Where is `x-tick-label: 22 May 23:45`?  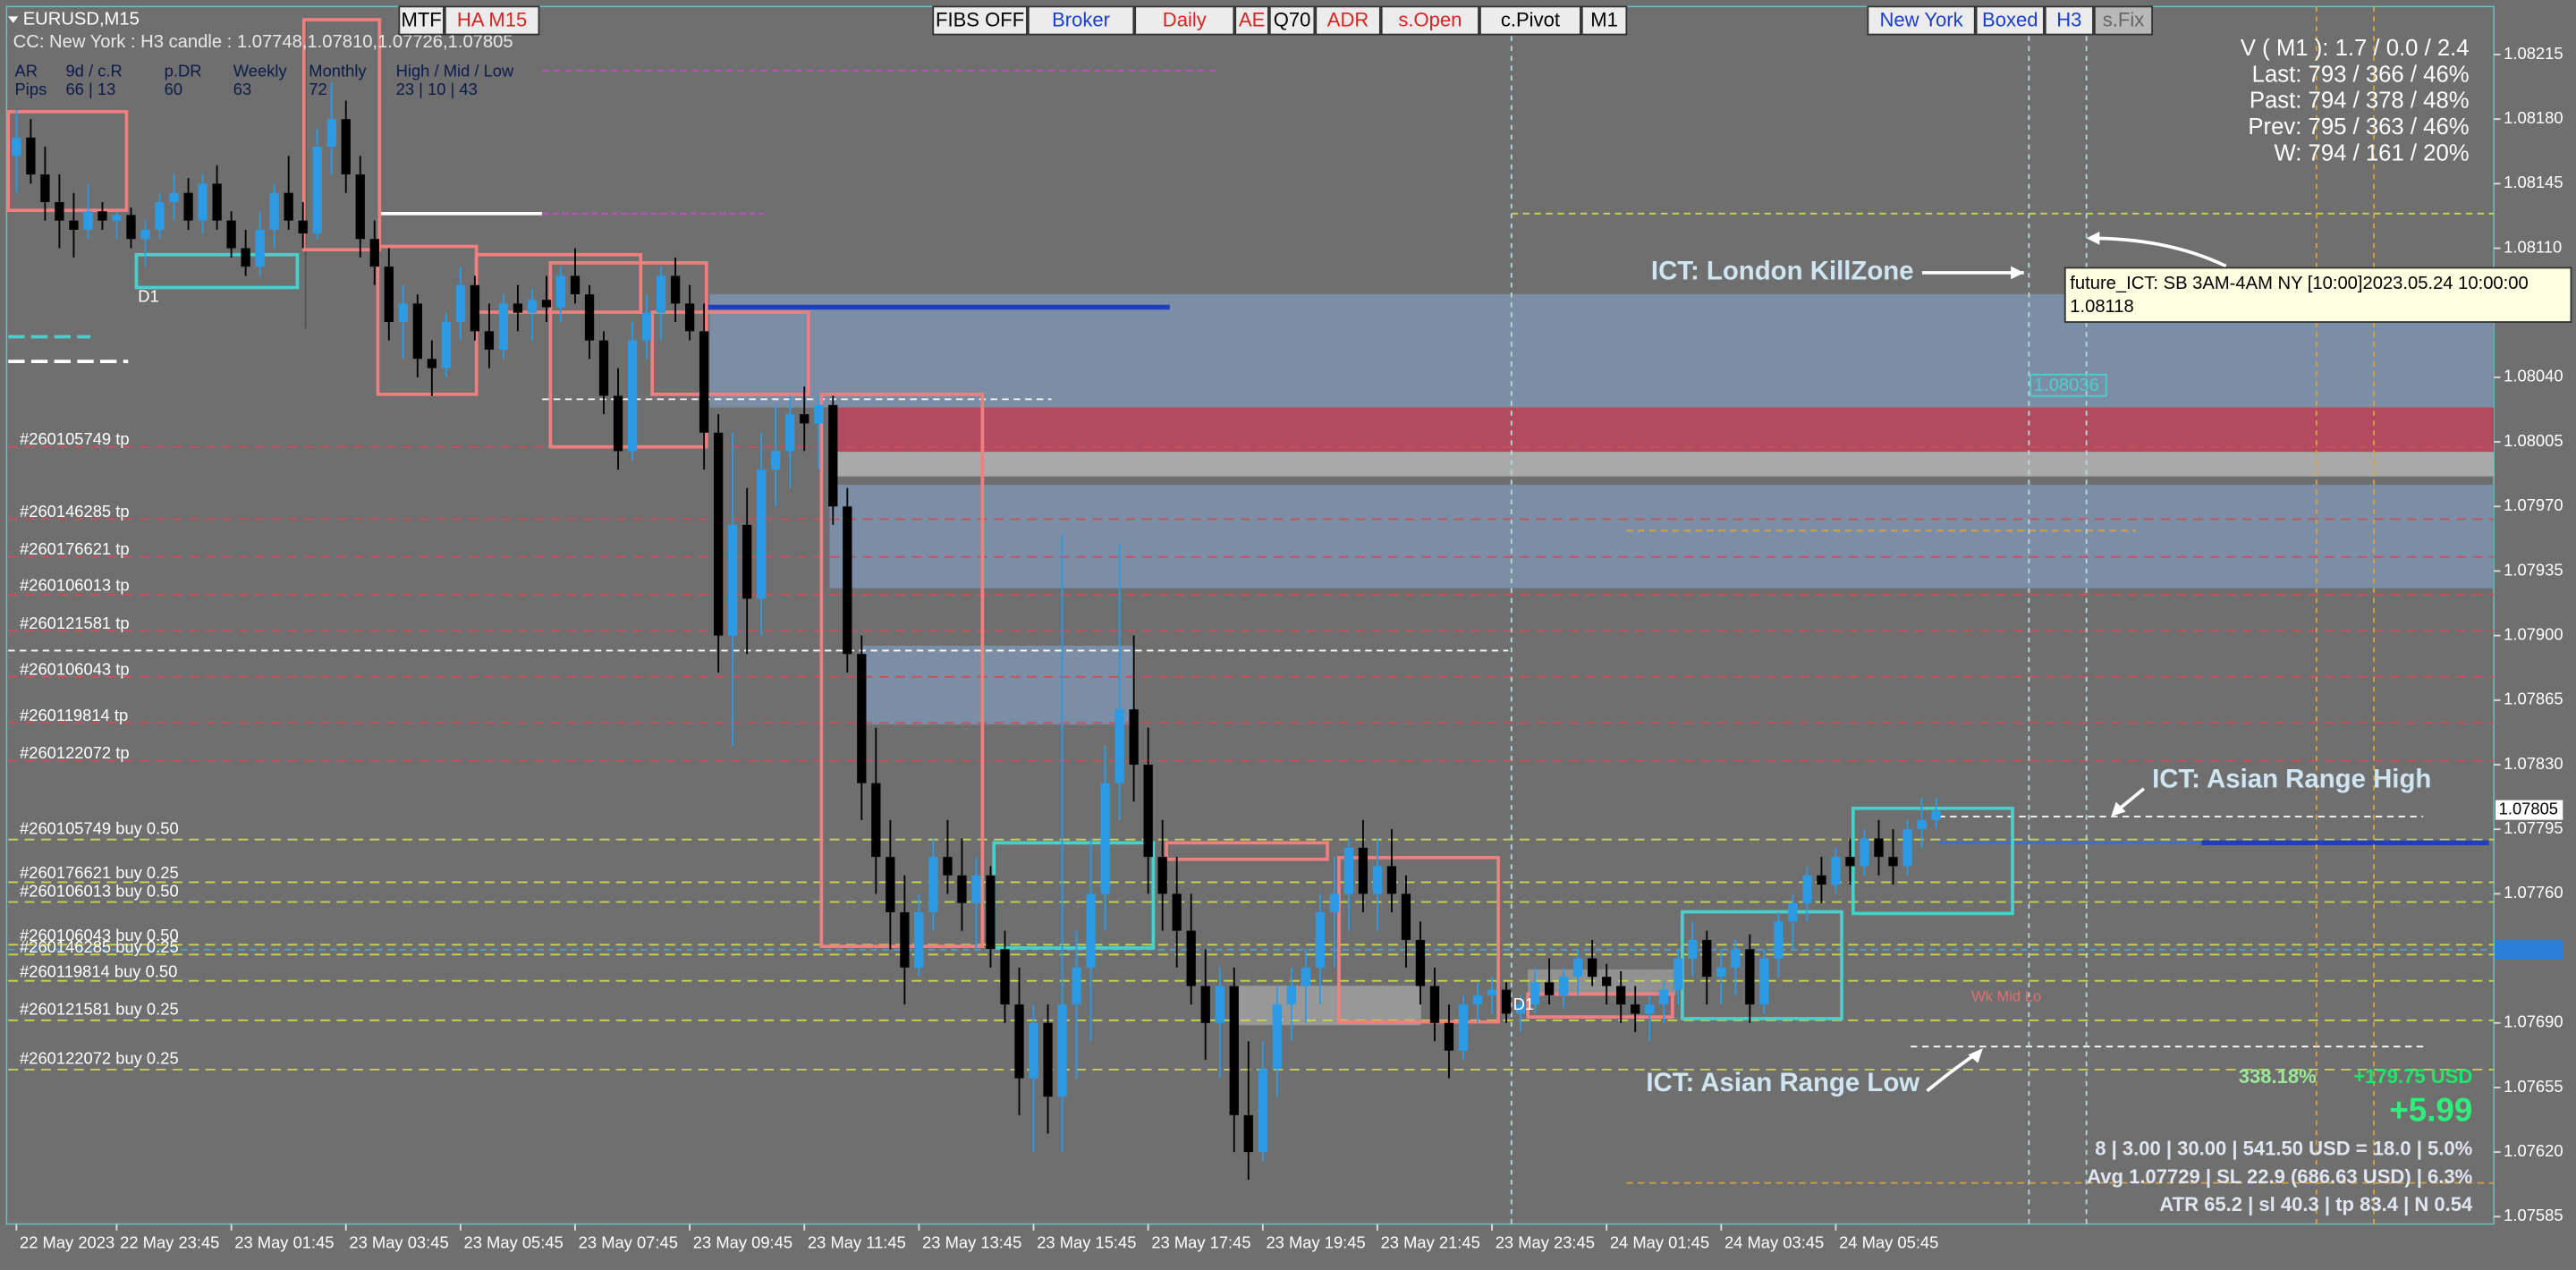
x-tick-label: 22 May 23:45 is located at coordinates (169, 1241).